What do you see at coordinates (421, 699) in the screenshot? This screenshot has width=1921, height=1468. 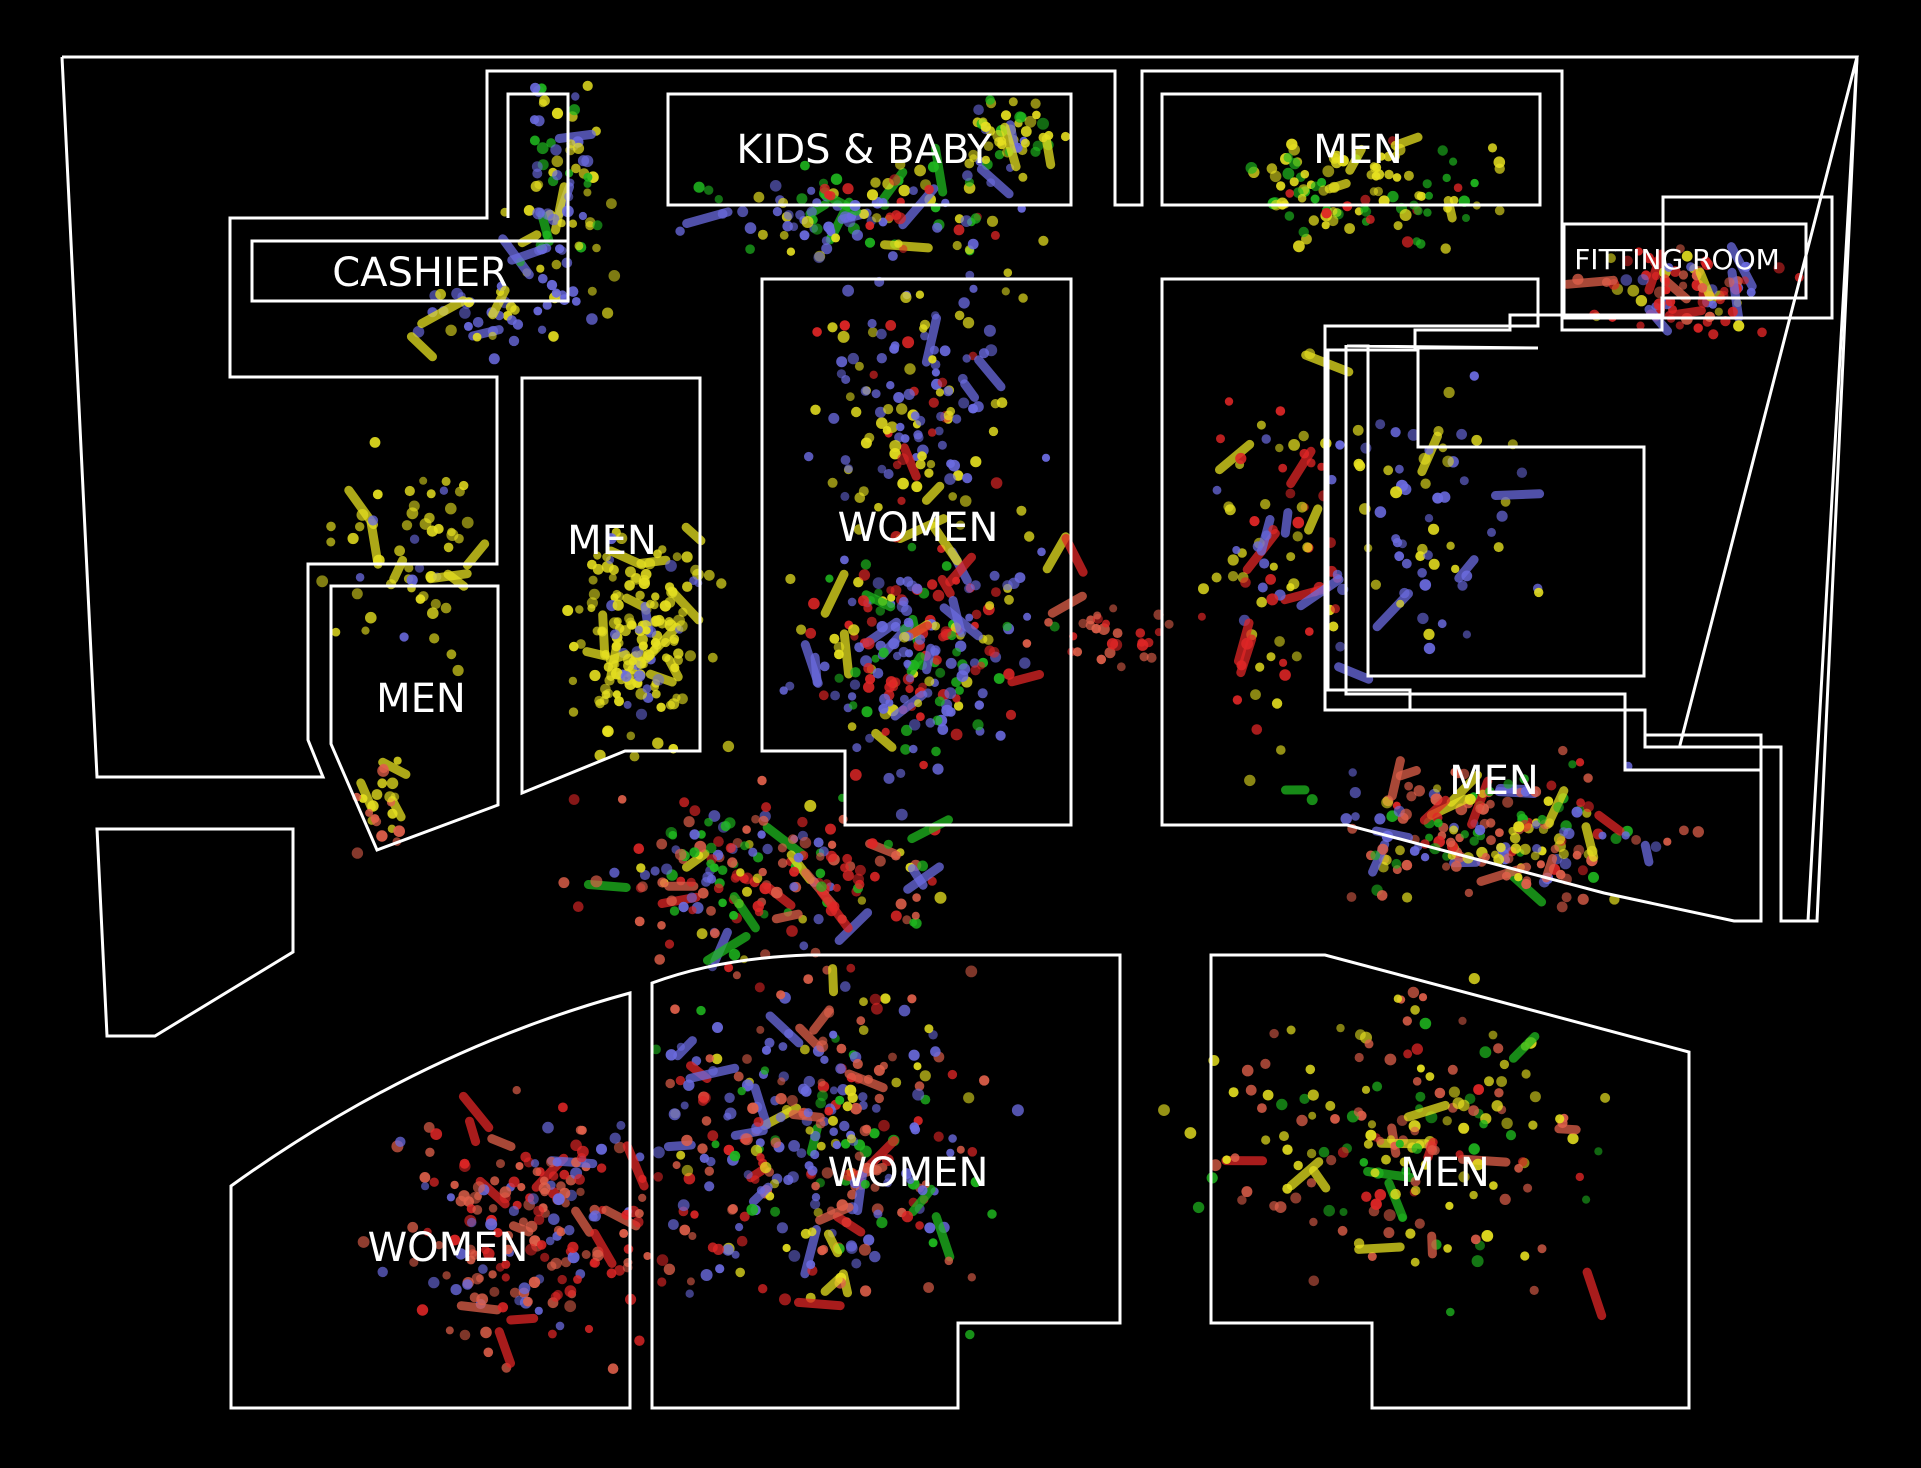 I see `zone-label-men-small: MEN` at bounding box center [421, 699].